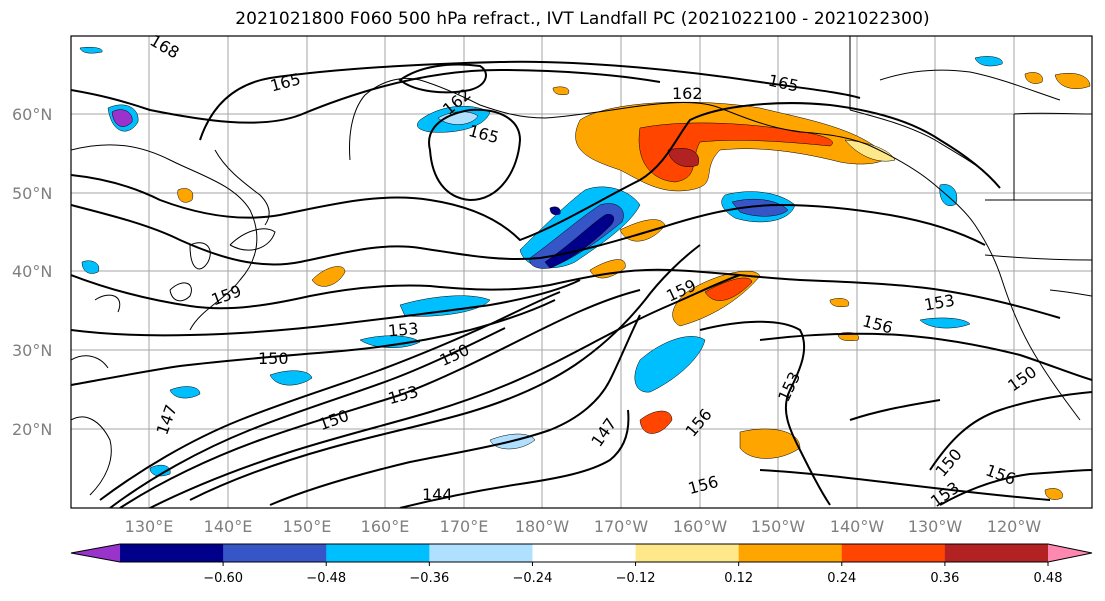 Image resolution: width=1105 pixels, height=601 pixels. What do you see at coordinates (326, 578) in the screenshot?
I see `colorbar-tick-label: −0.48` at bounding box center [326, 578].